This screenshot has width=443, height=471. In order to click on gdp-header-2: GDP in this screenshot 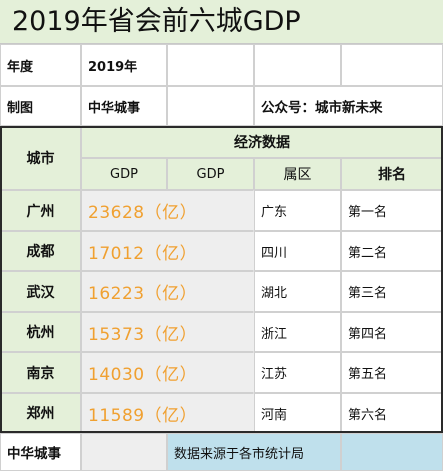, I will do `click(210, 174)`.